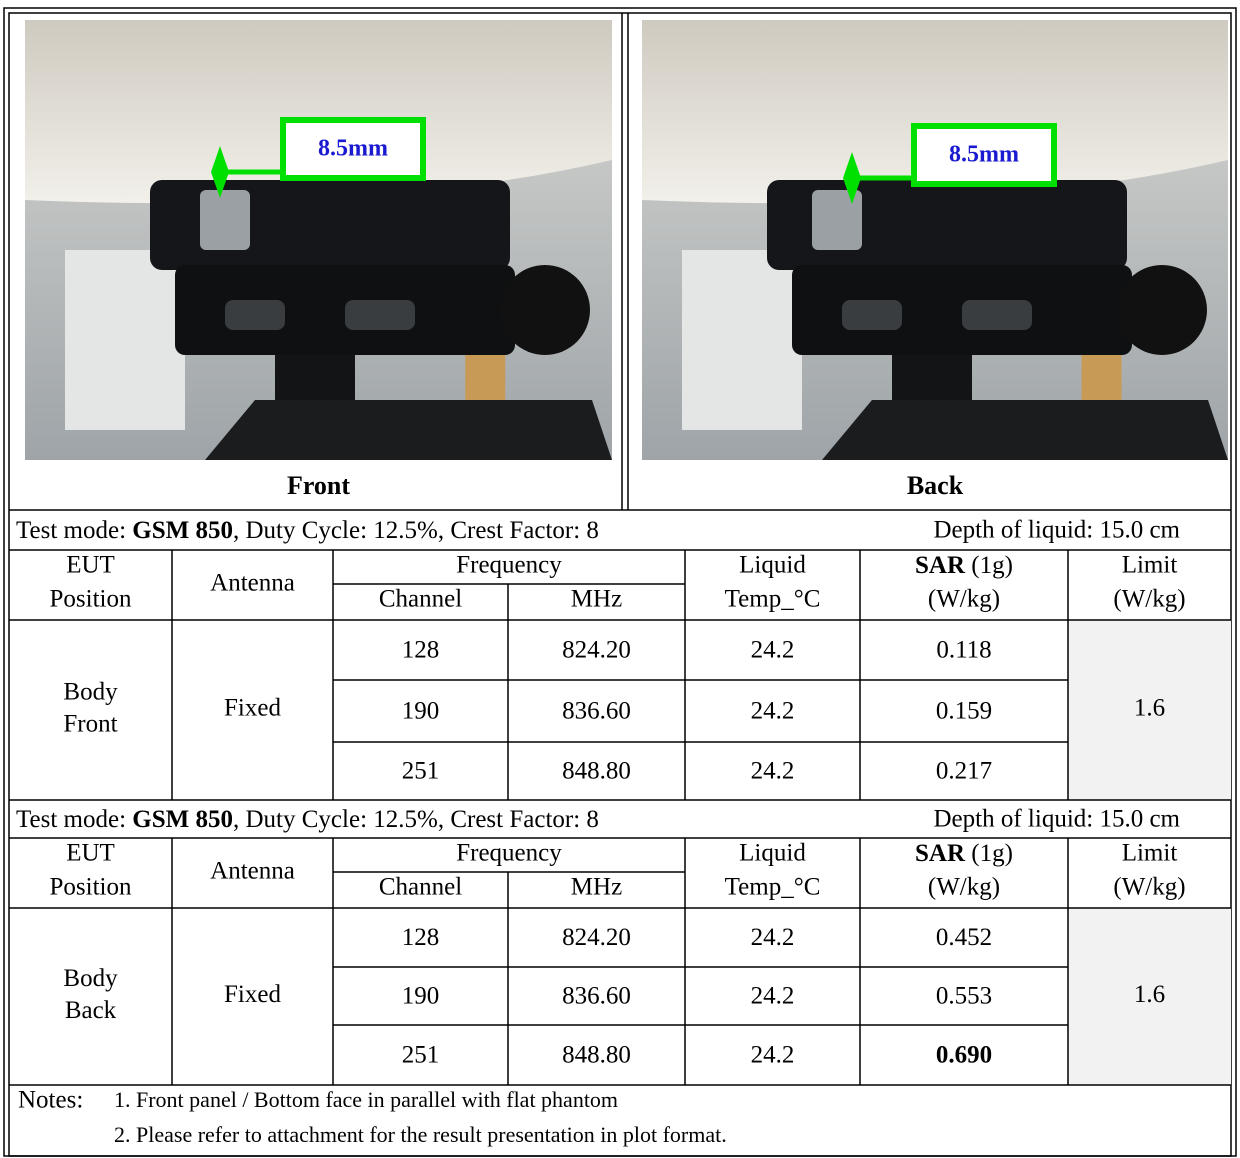 The width and height of the screenshot is (1240, 1158). I want to click on phantom, so click(318, 112).